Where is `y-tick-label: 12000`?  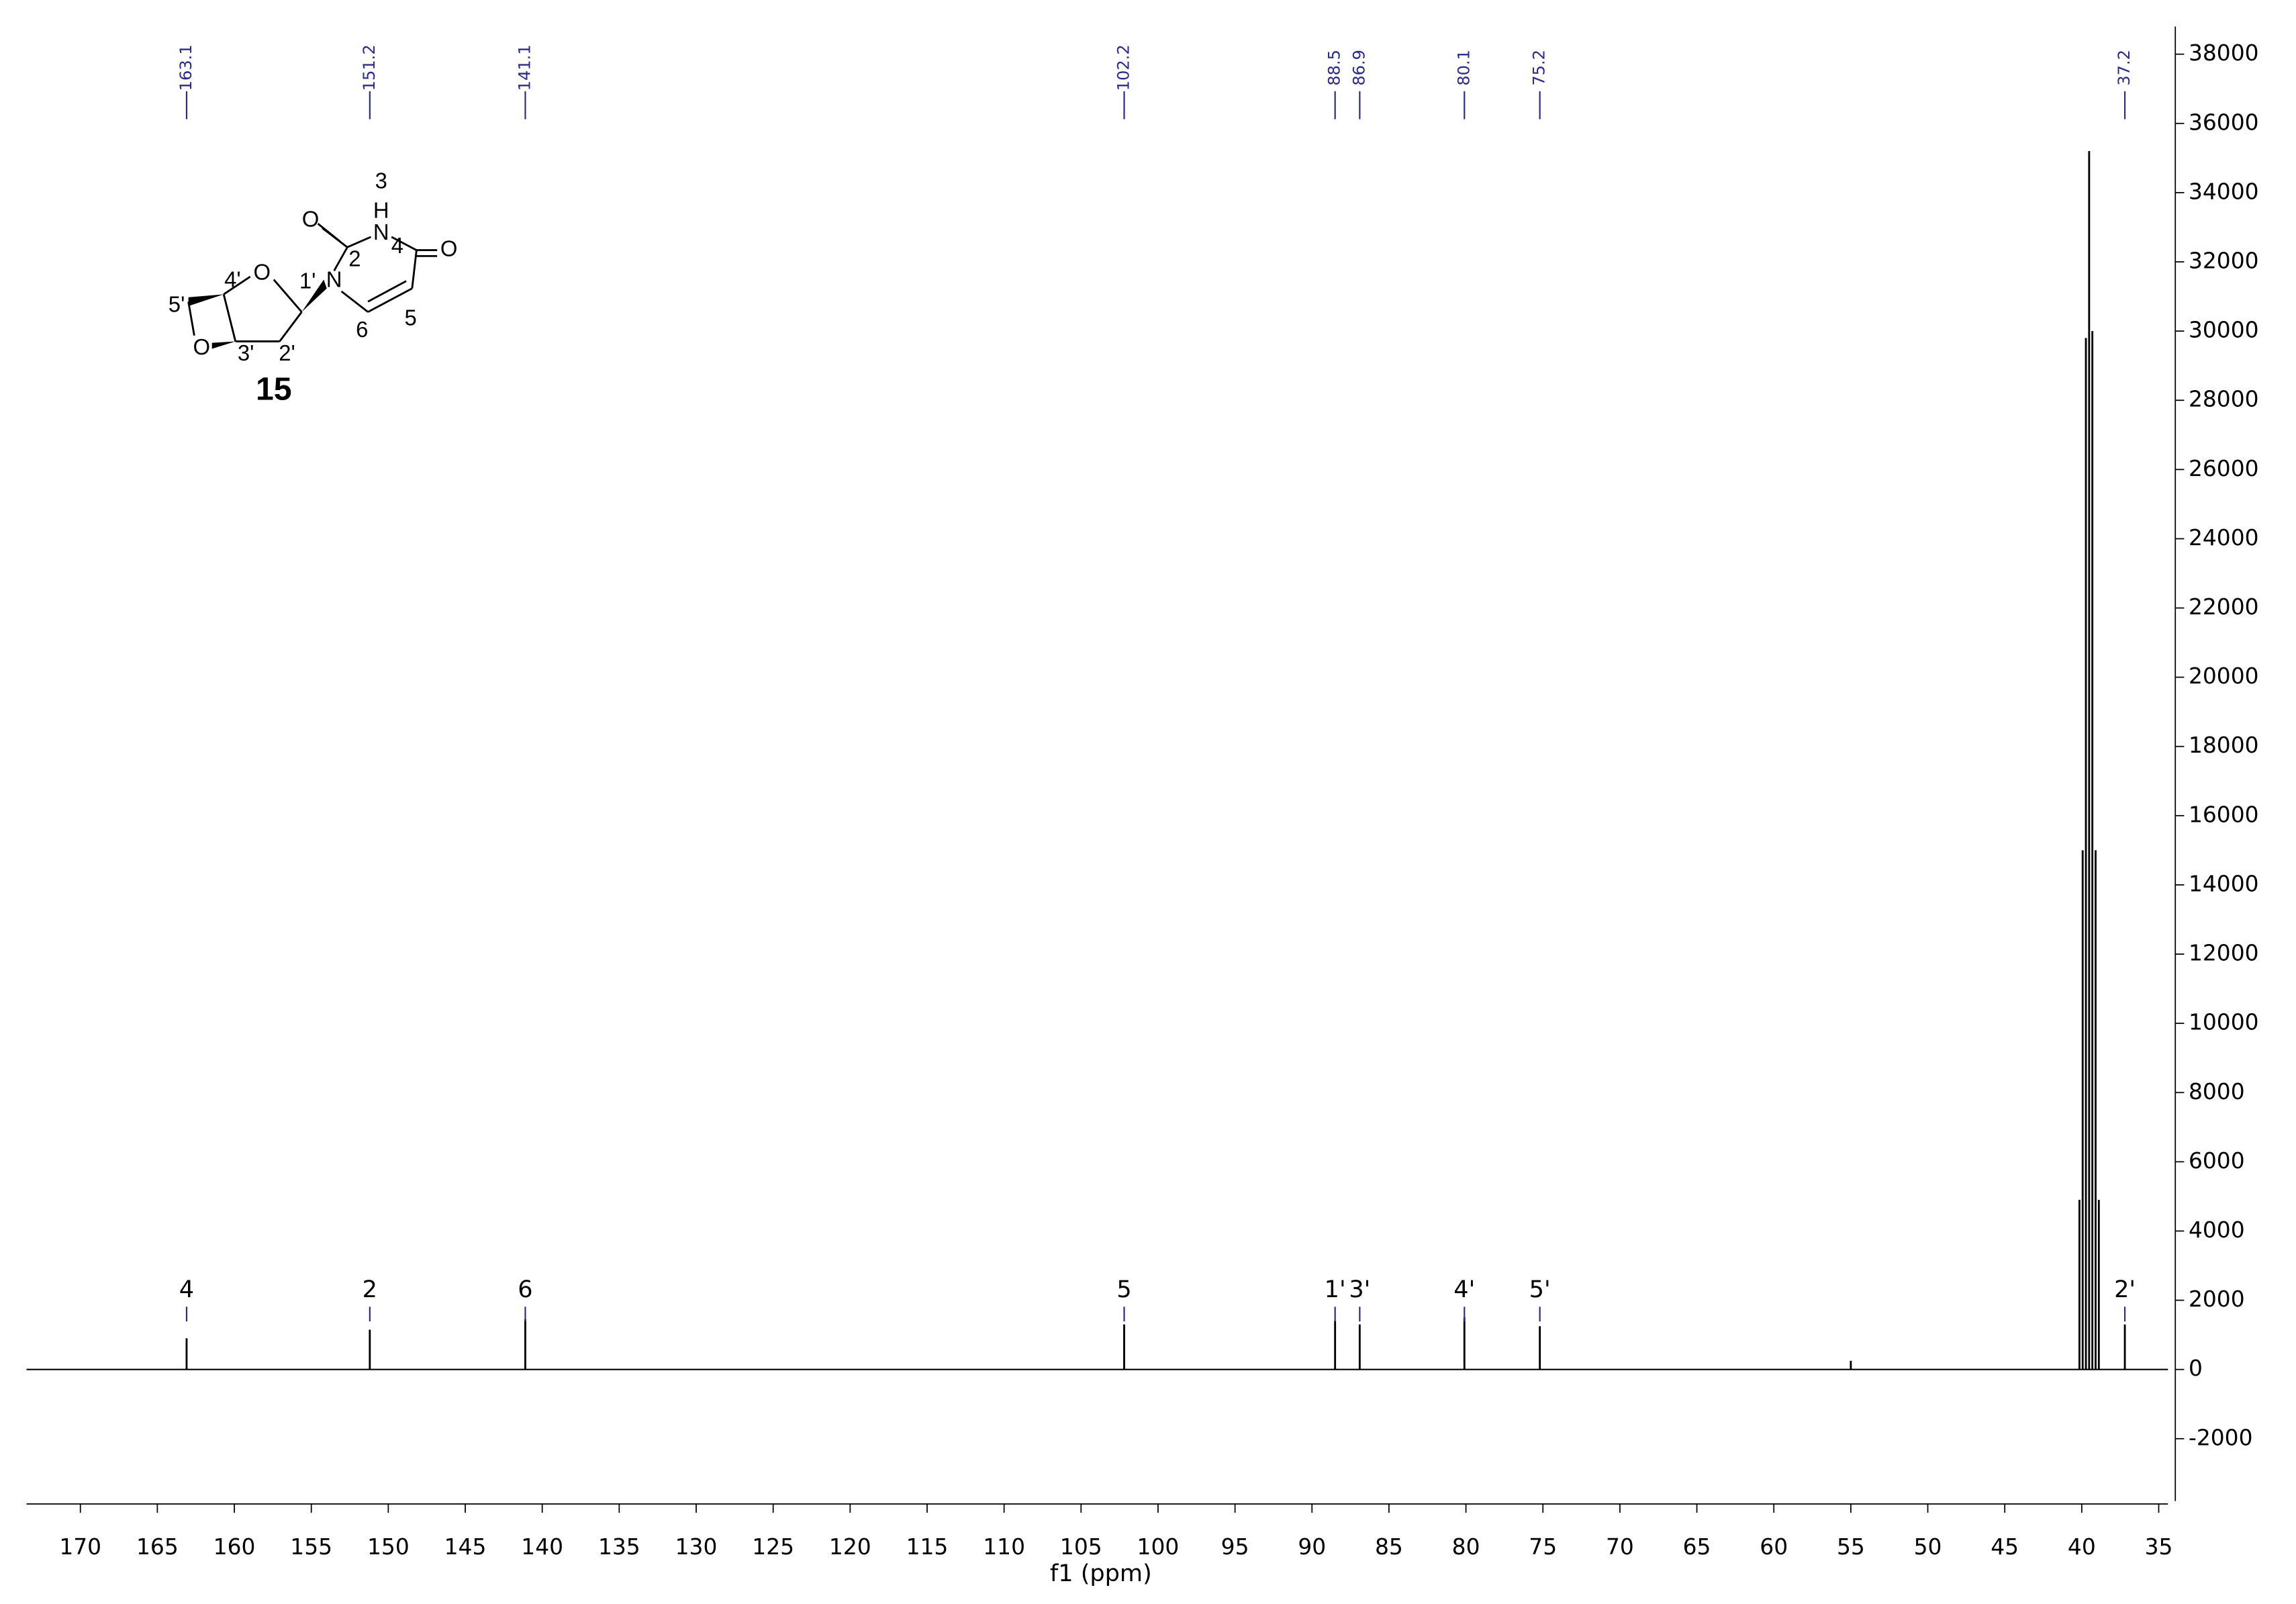 y-tick-label: 12000 is located at coordinates (2224, 953).